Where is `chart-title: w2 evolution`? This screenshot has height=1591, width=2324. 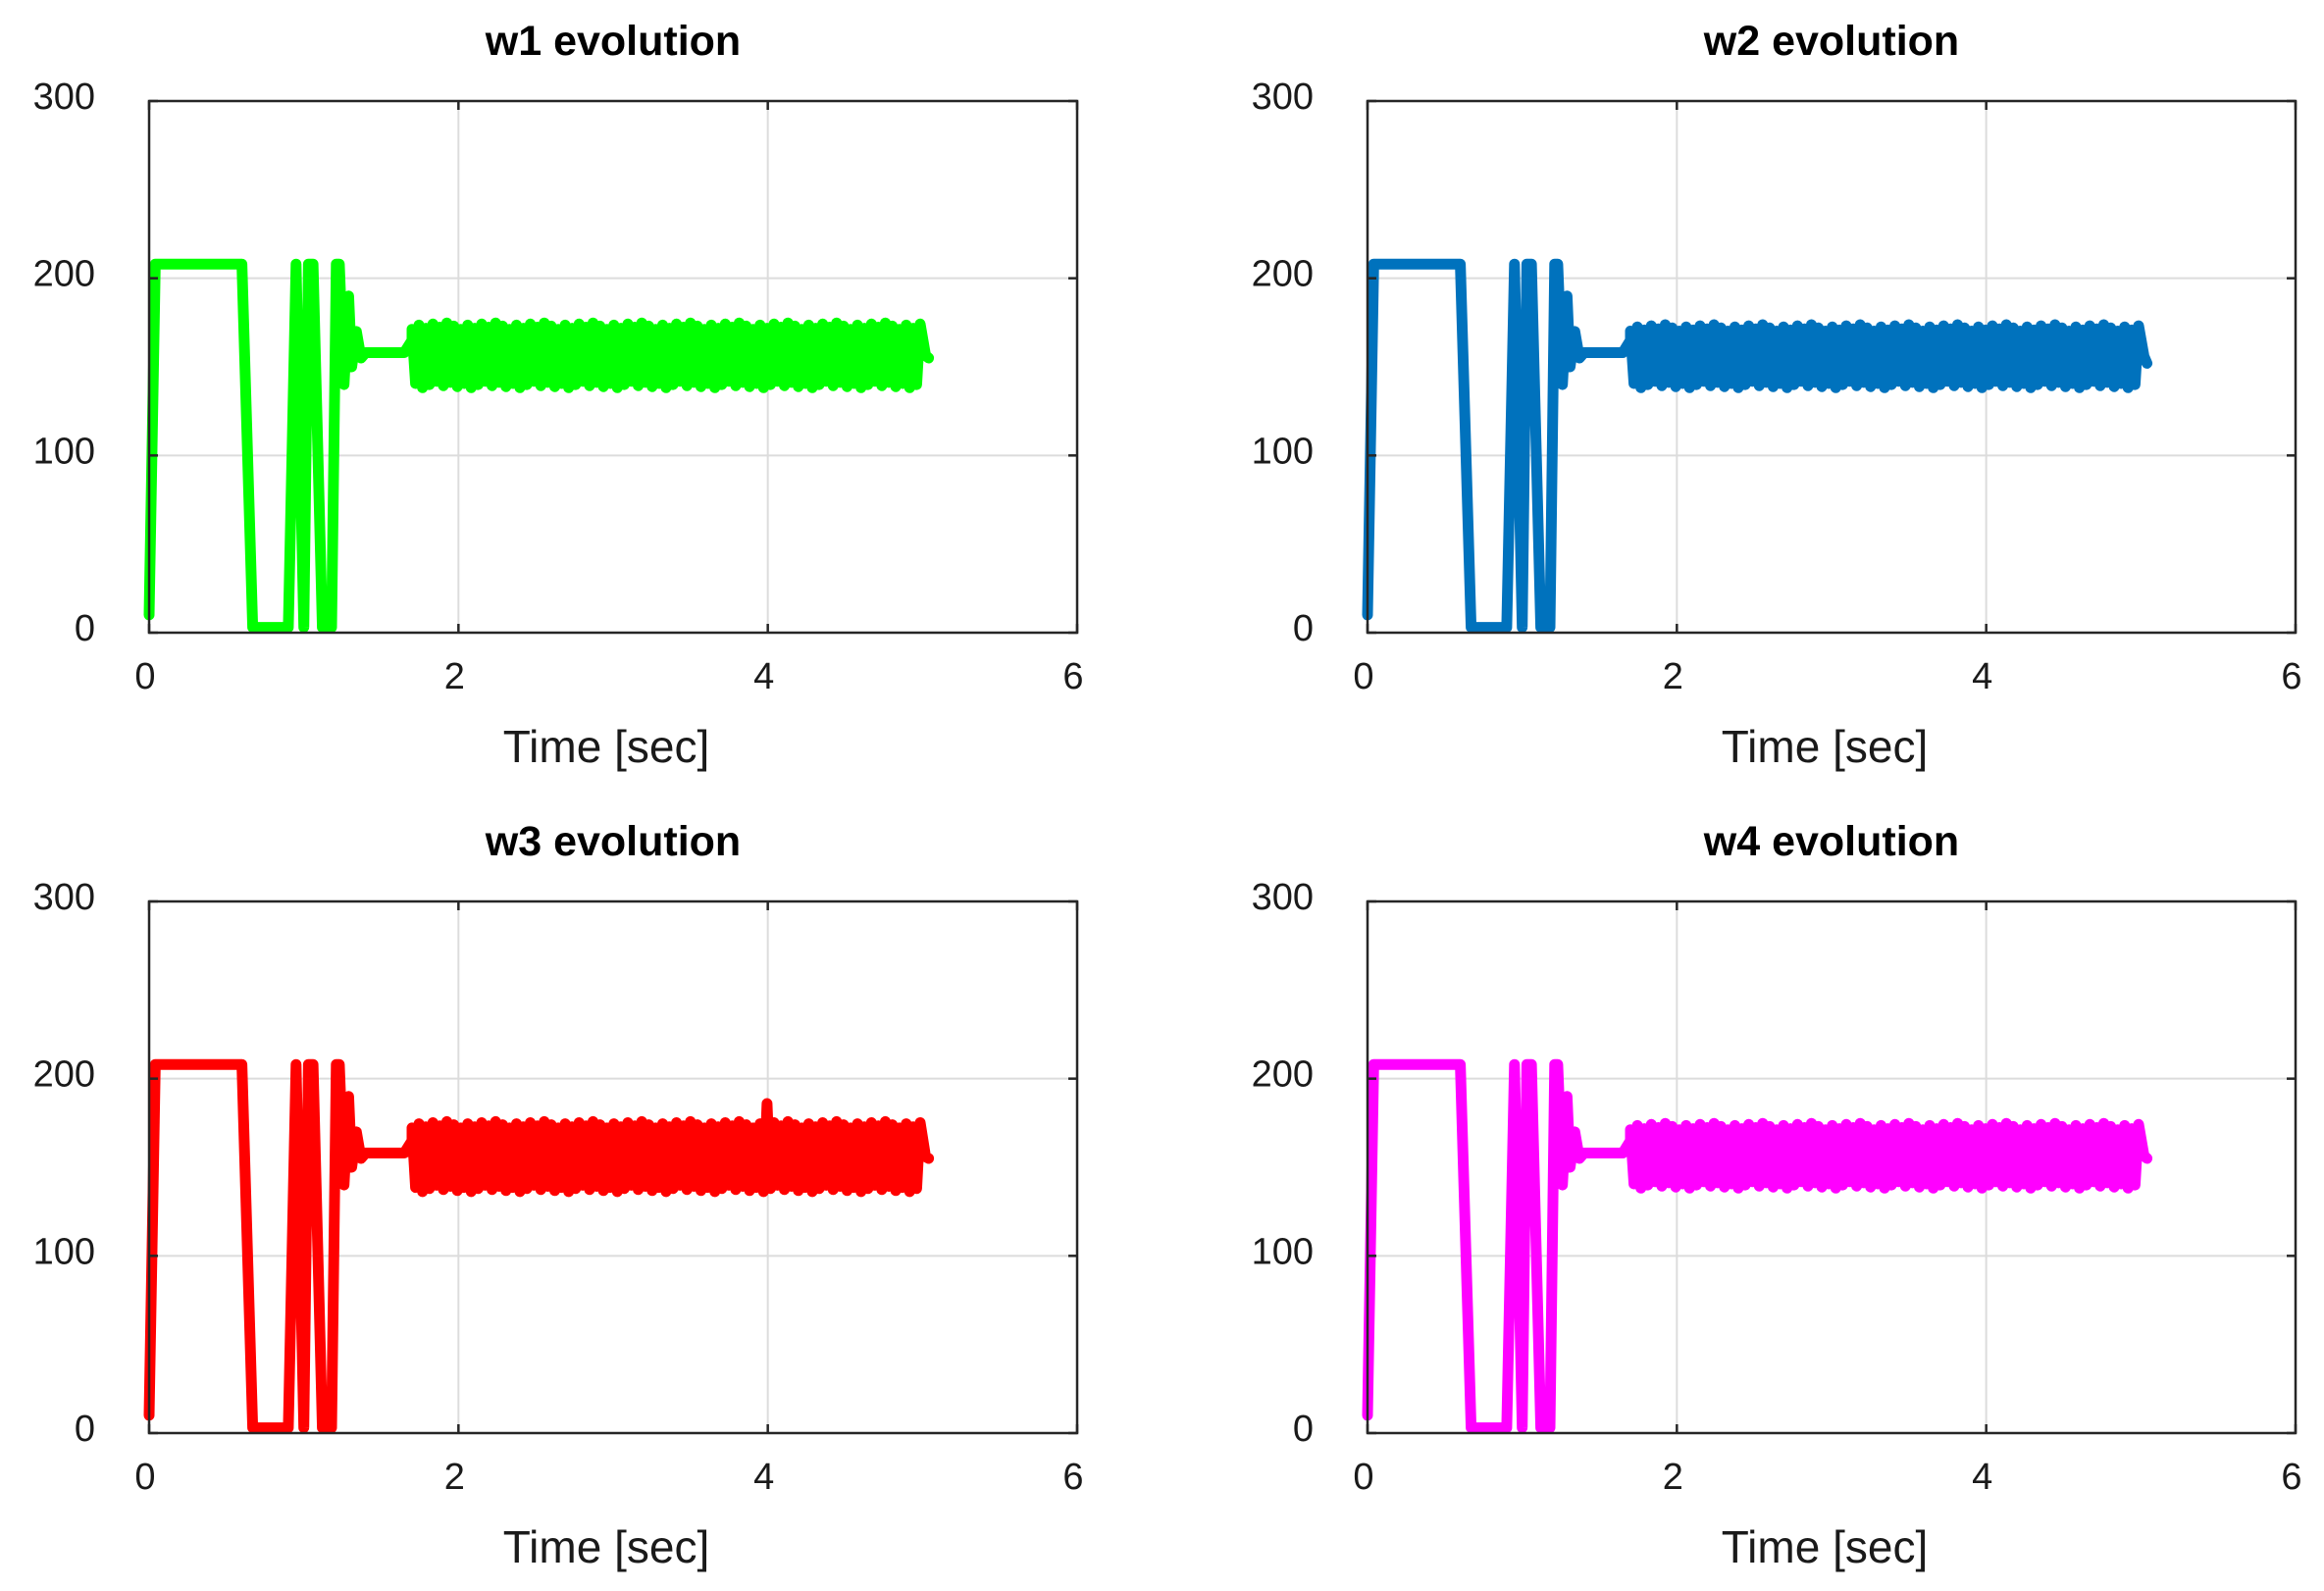 chart-title: w2 evolution is located at coordinates (1831, 41).